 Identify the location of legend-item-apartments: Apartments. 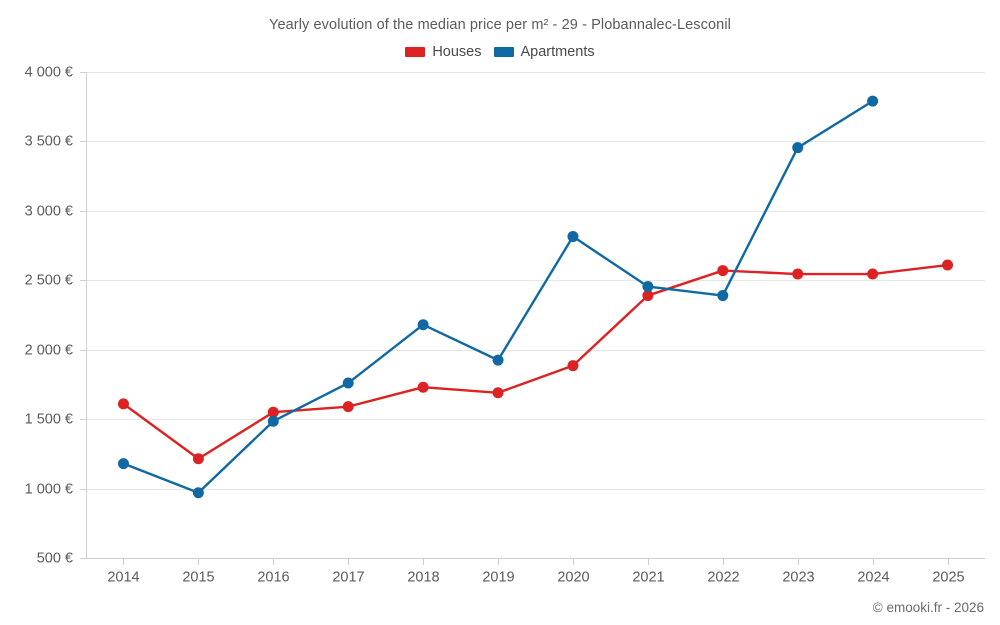
(544, 52).